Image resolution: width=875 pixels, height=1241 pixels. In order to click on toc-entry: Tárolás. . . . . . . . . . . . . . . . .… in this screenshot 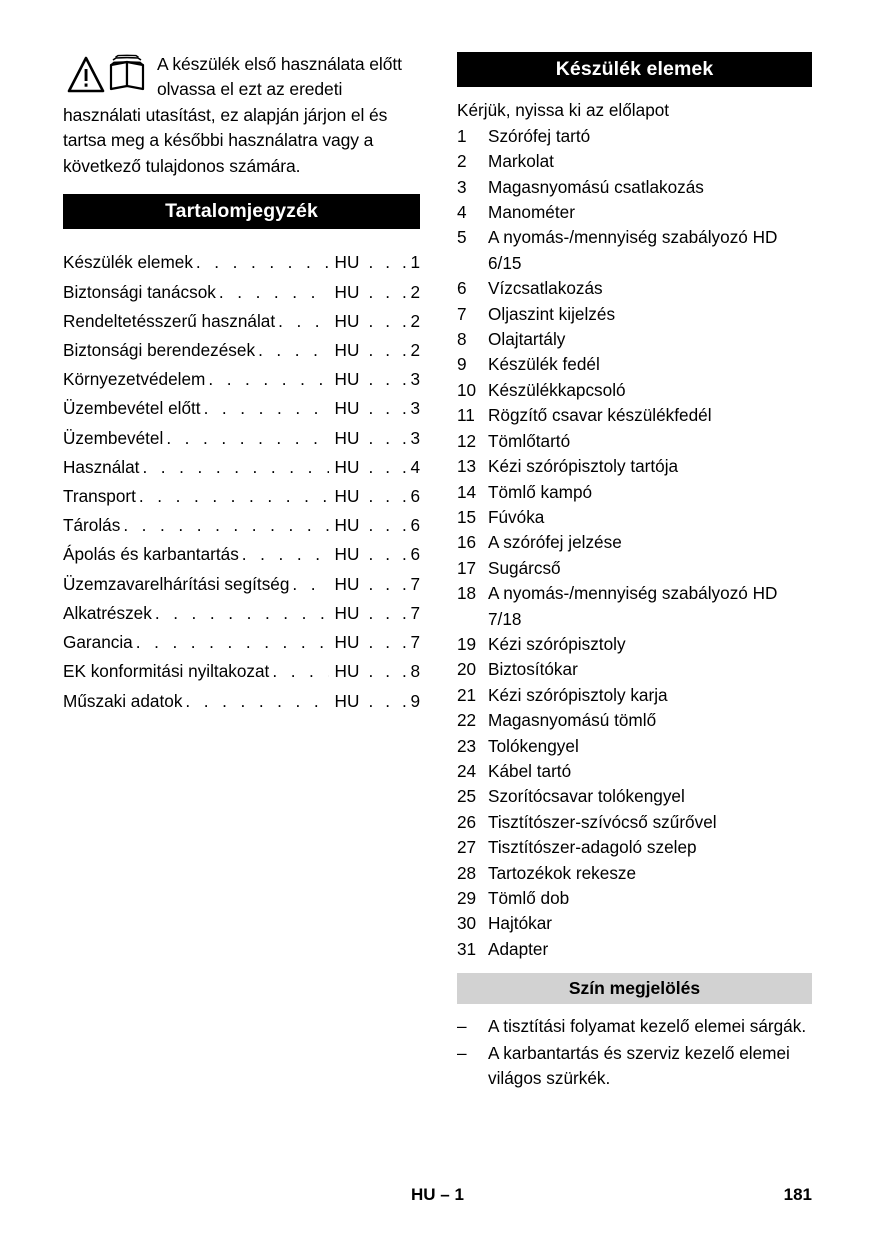, I will do `click(241, 525)`.